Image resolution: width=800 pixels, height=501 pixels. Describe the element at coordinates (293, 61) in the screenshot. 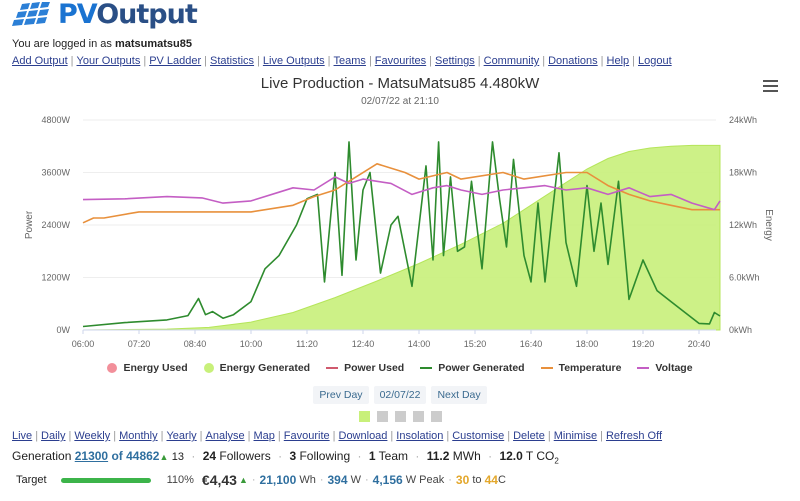

I see `nav-link-live-outputs: Live Outputs` at that location.